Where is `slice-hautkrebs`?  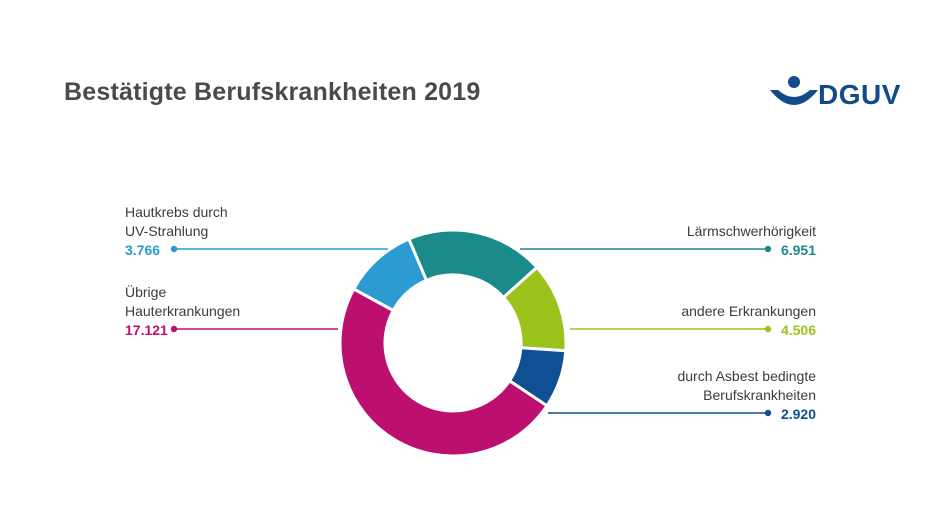
slice-hautkrebs is located at coordinates (390, 275).